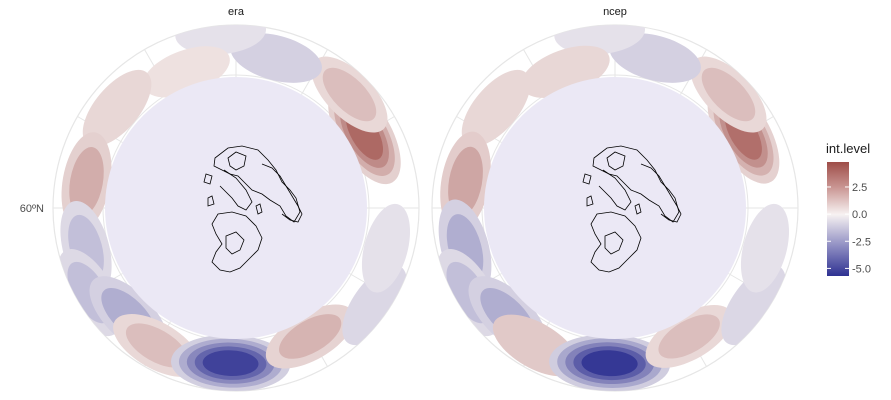 Image resolution: width=891 pixels, height=400 pixels. Describe the element at coordinates (859, 188) in the screenshot. I see `legend-tick-label: 2.5` at that location.